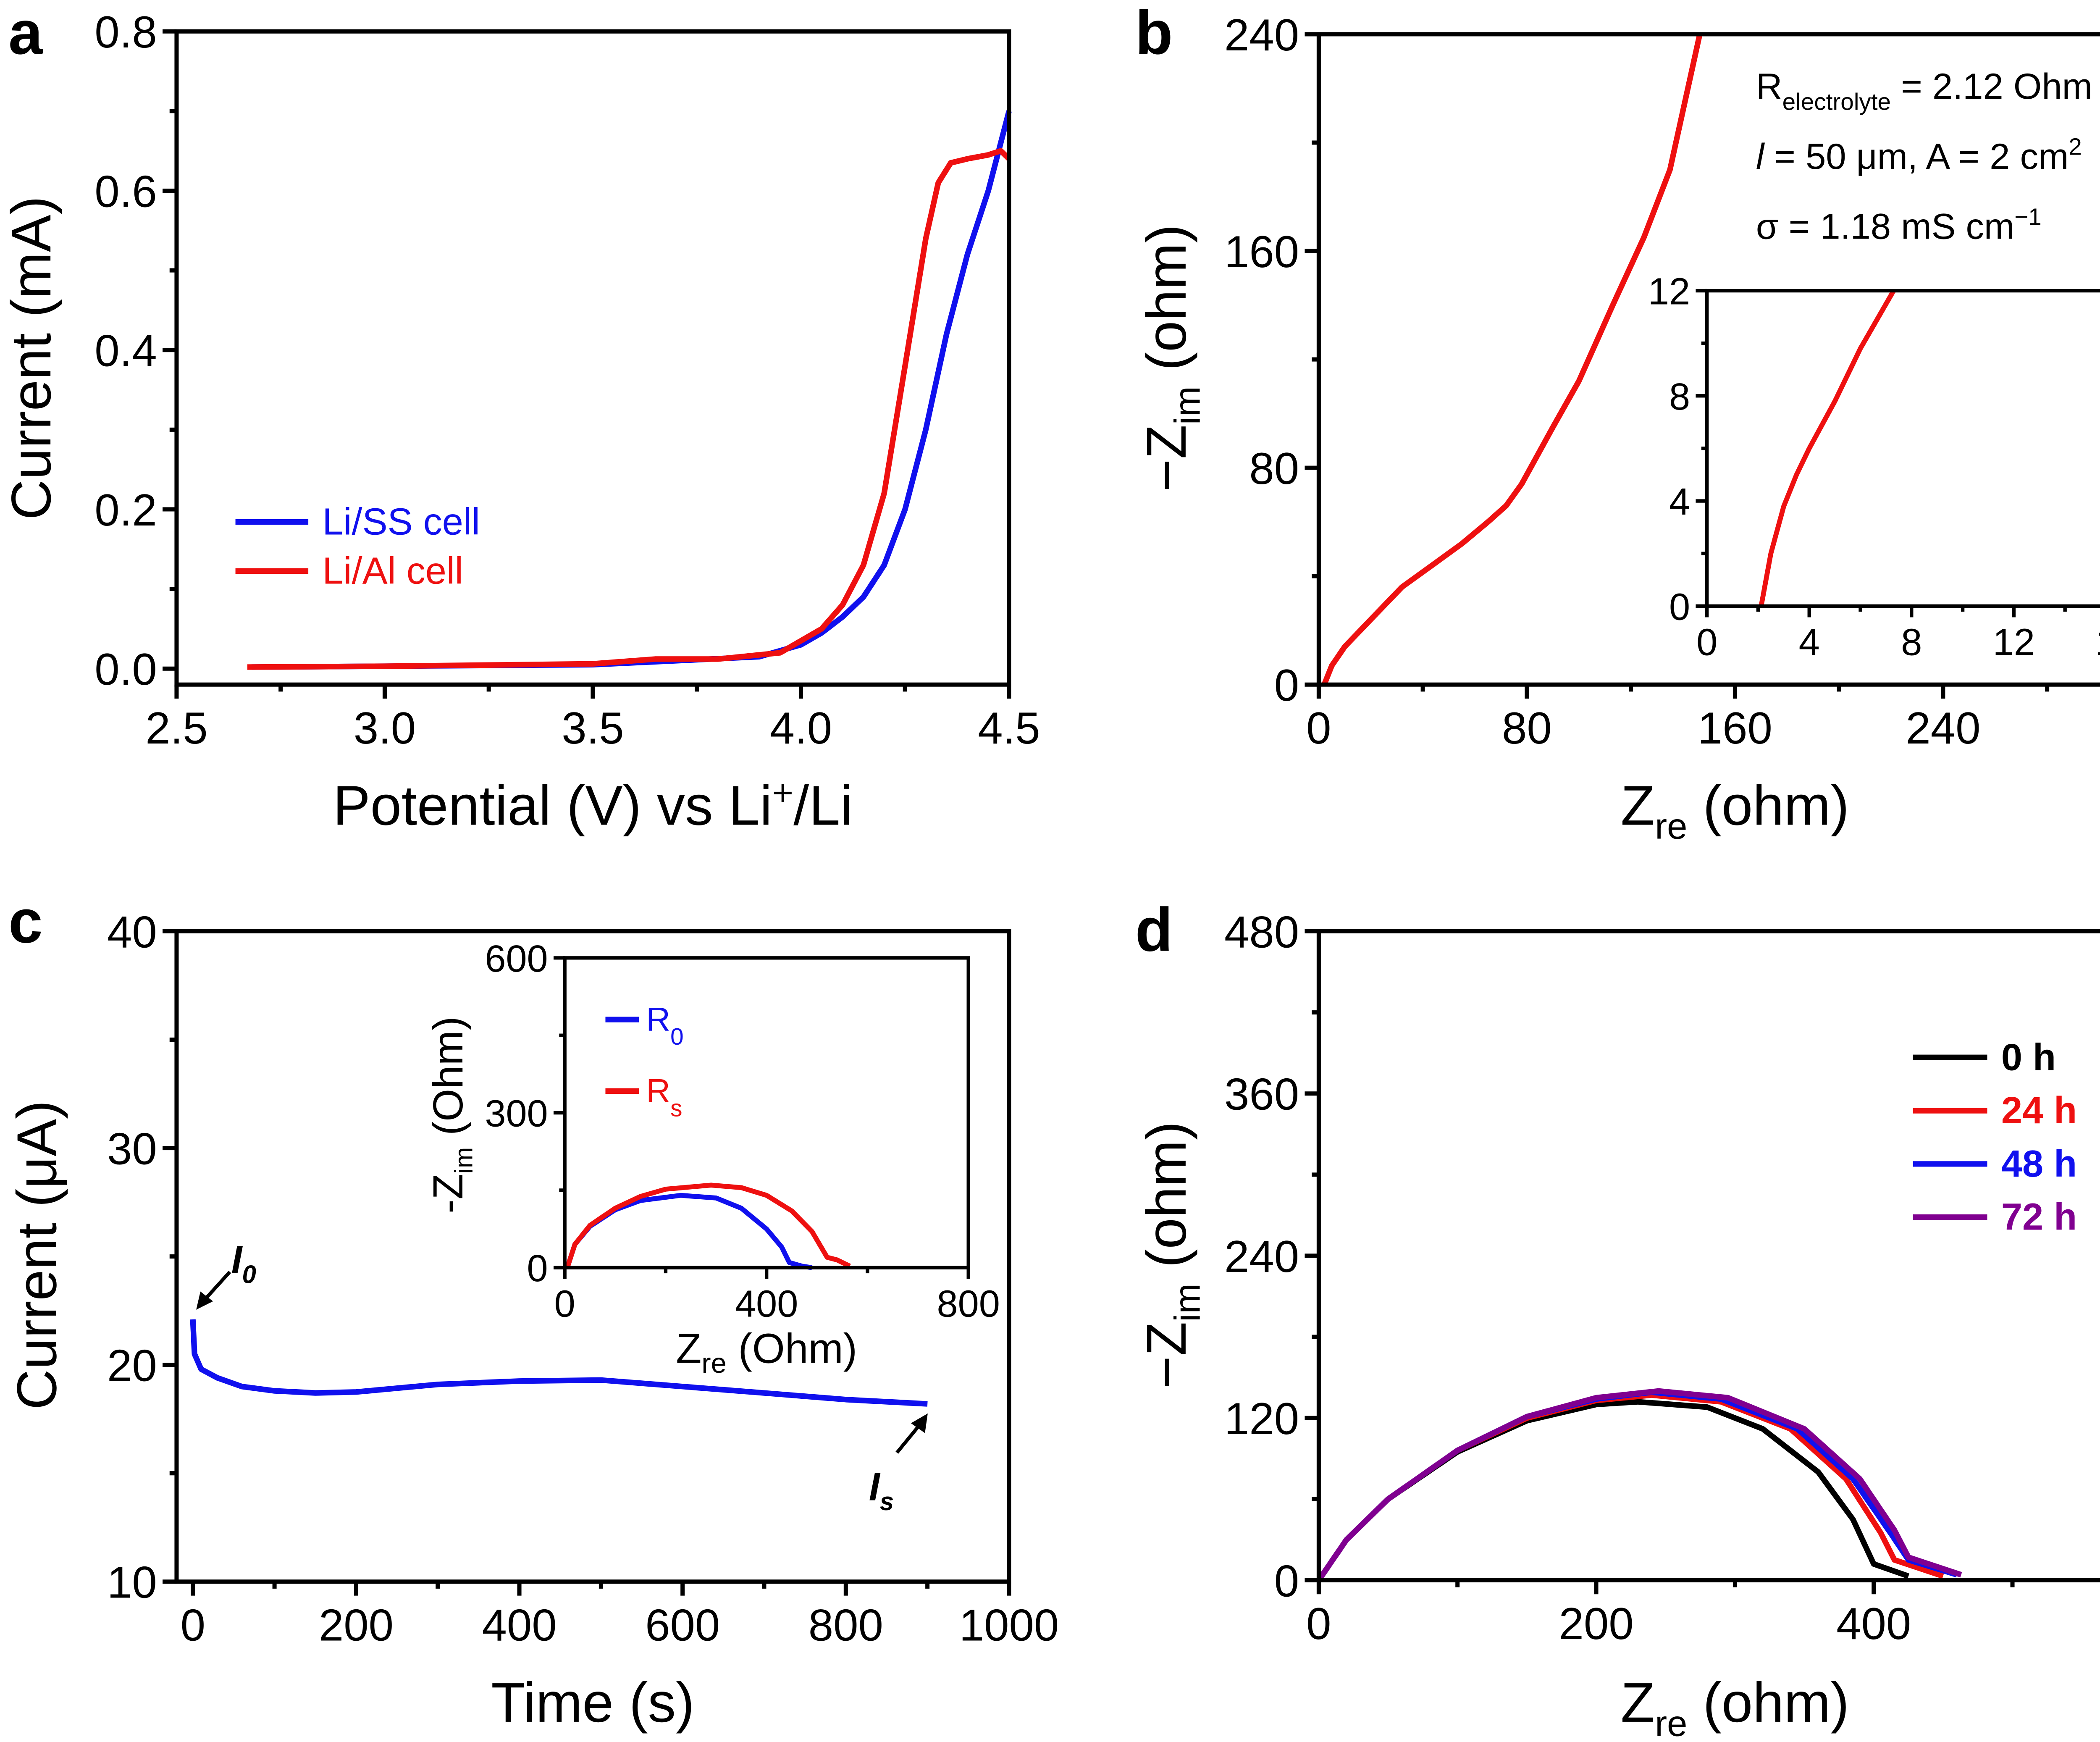  What do you see at coordinates (845, 1625) in the screenshot?
I see `c-xtick-label: 800` at bounding box center [845, 1625].